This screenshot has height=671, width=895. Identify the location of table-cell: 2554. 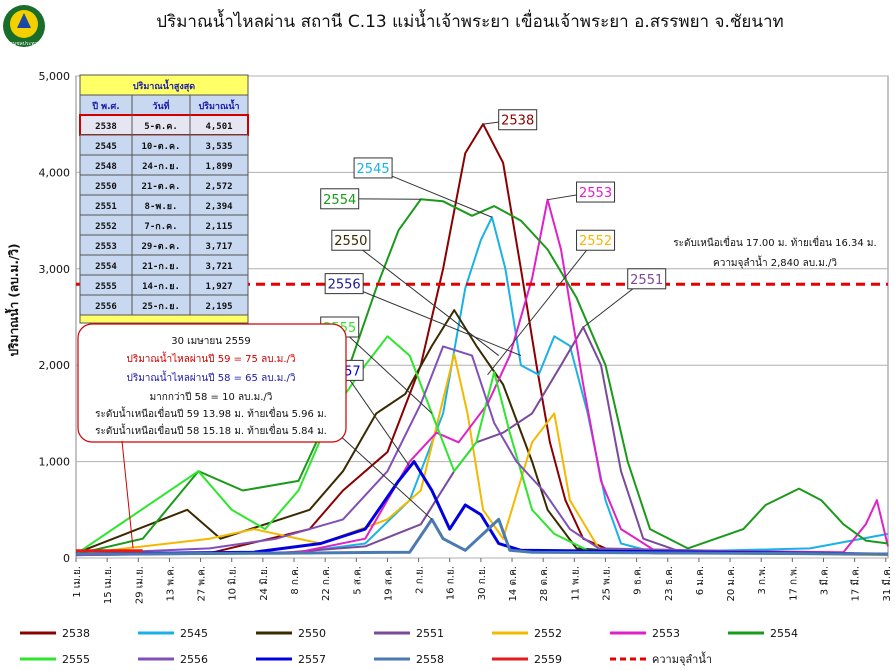
(106, 267).